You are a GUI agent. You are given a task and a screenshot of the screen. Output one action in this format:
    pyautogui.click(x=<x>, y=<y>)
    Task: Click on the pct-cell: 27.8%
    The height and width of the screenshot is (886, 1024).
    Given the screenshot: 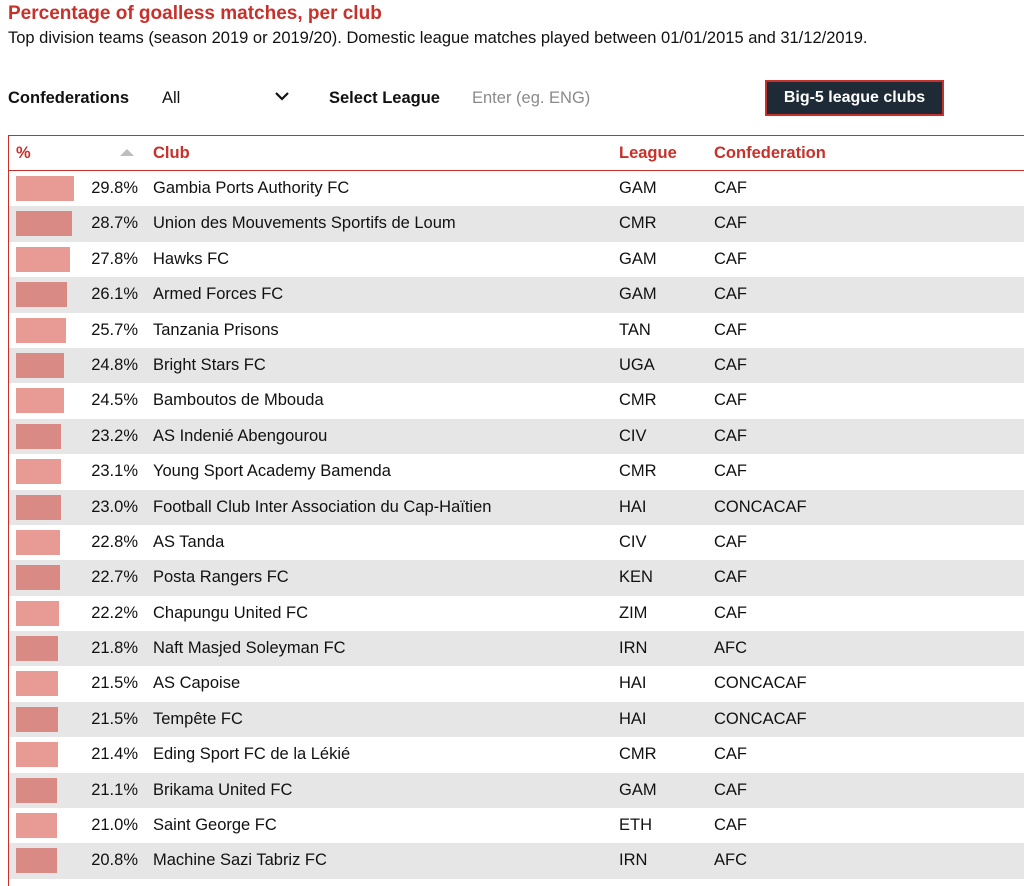 What is the action you would take?
    pyautogui.click(x=114, y=258)
    